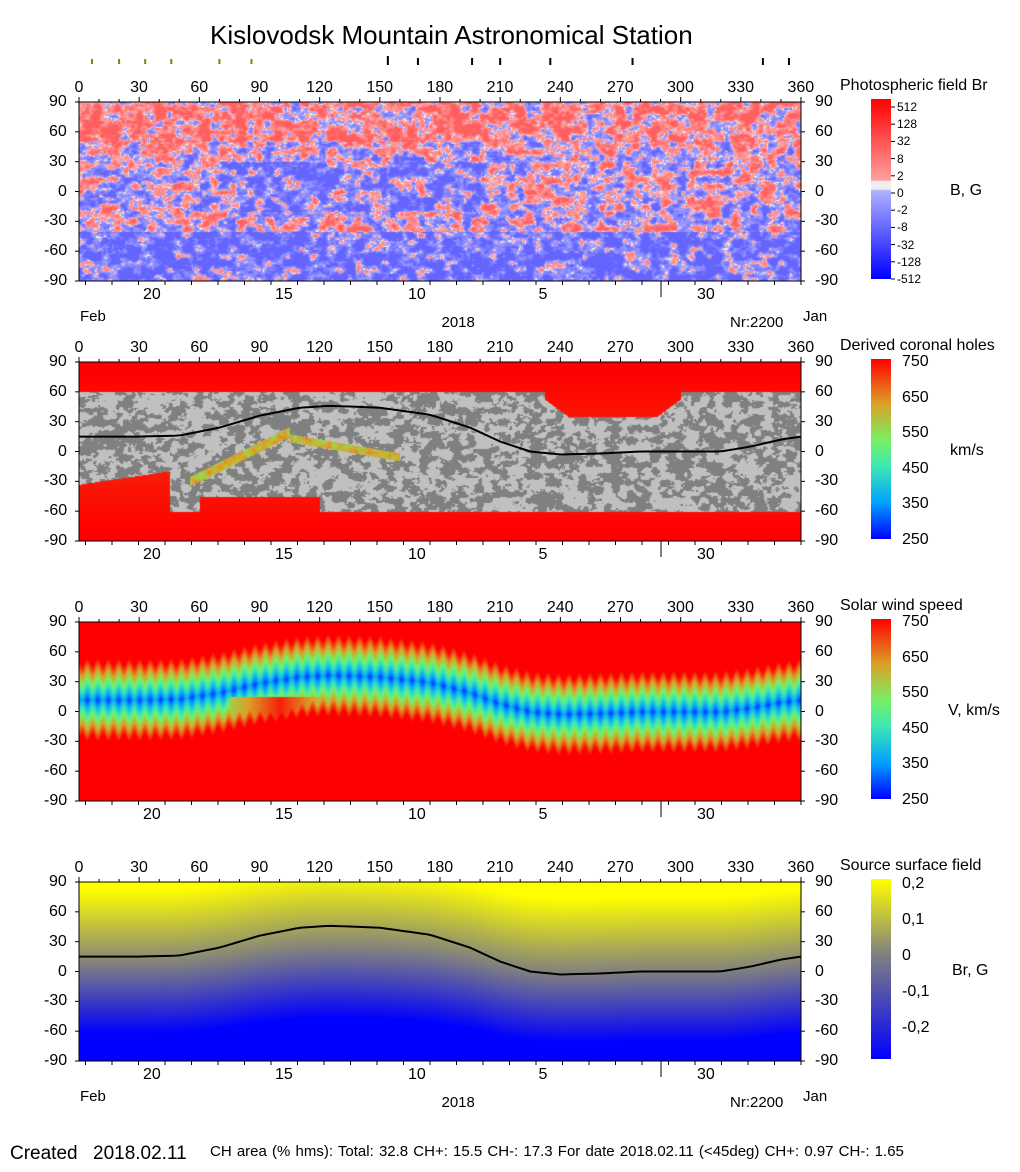  Describe the element at coordinates (440, 950) in the screenshot. I see `neutral-line` at that location.